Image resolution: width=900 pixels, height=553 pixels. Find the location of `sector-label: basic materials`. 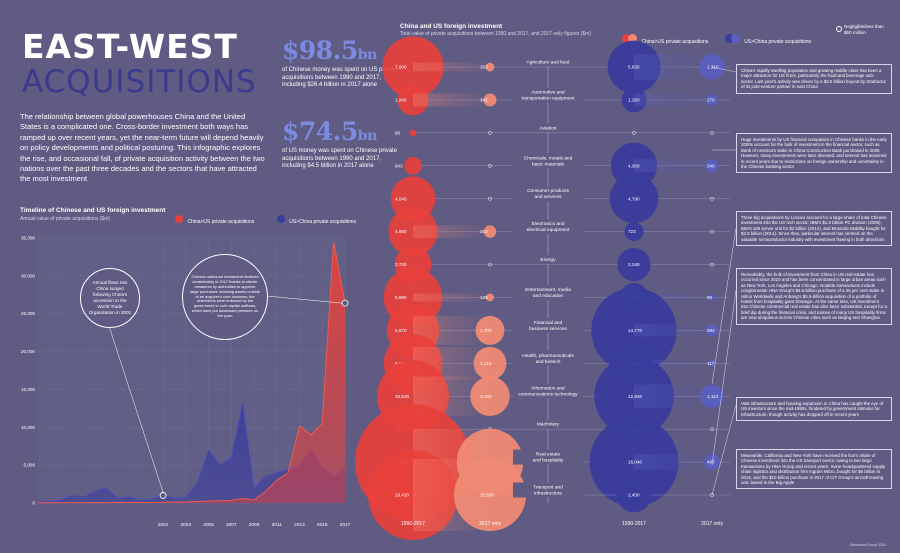

sector-label: basic materials is located at coordinates (548, 164).